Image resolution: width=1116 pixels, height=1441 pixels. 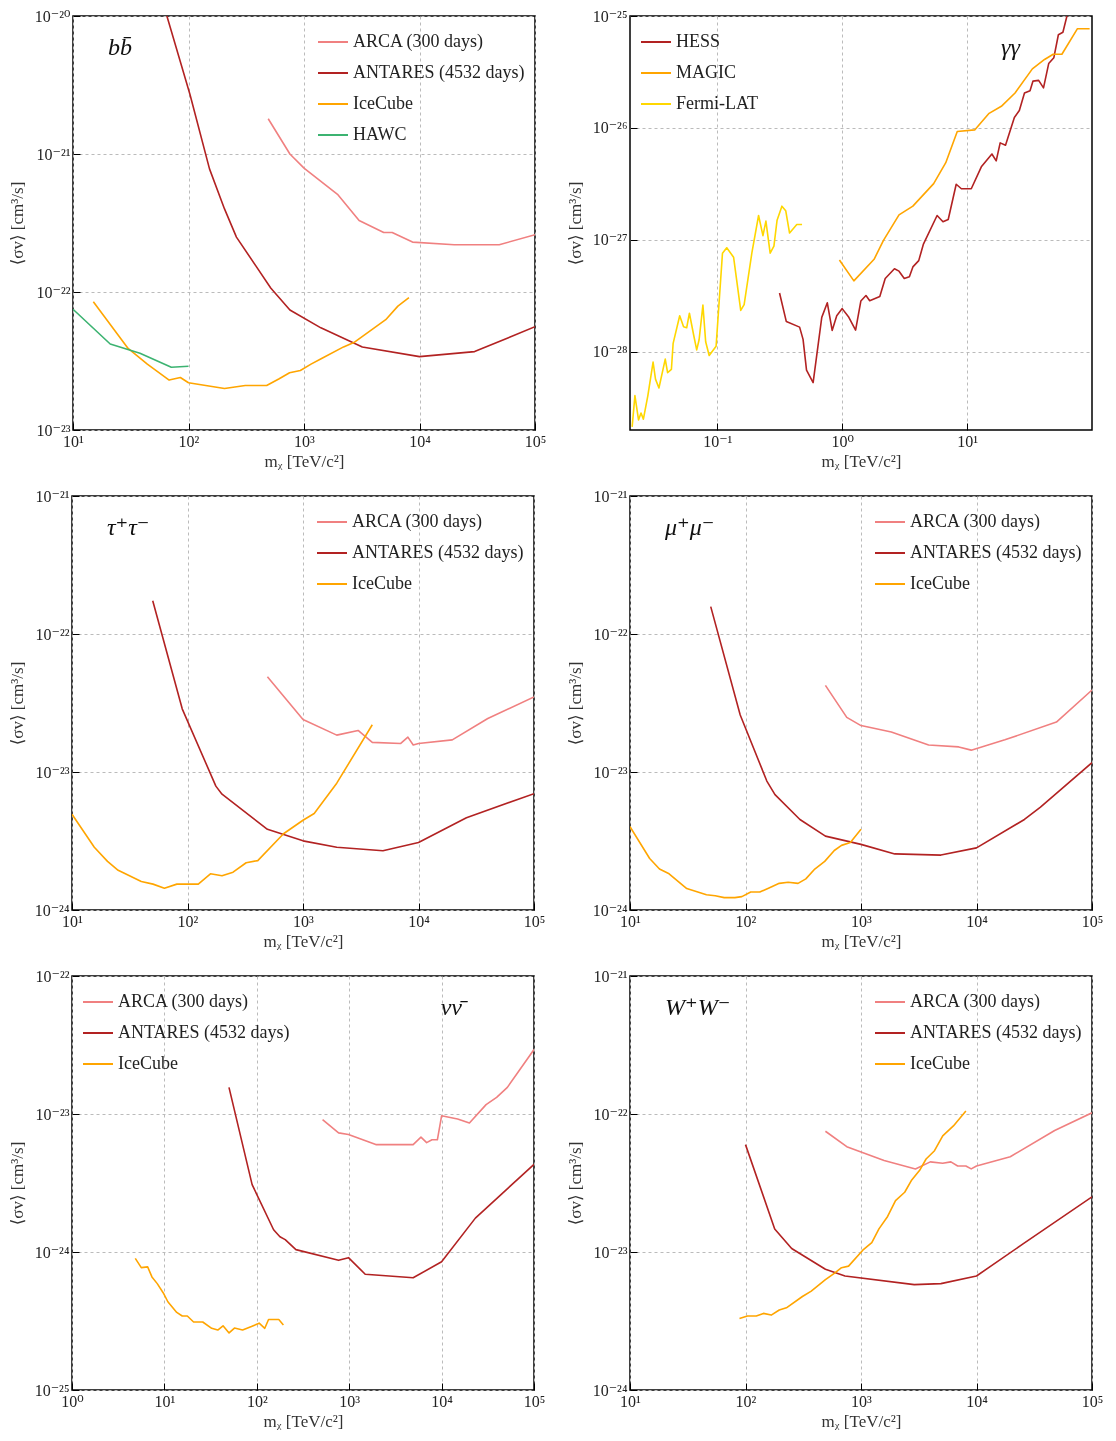 What do you see at coordinates (52, 16) in the screenshot?
I see `y-tick-label: 10⁻²⁰` at bounding box center [52, 16].